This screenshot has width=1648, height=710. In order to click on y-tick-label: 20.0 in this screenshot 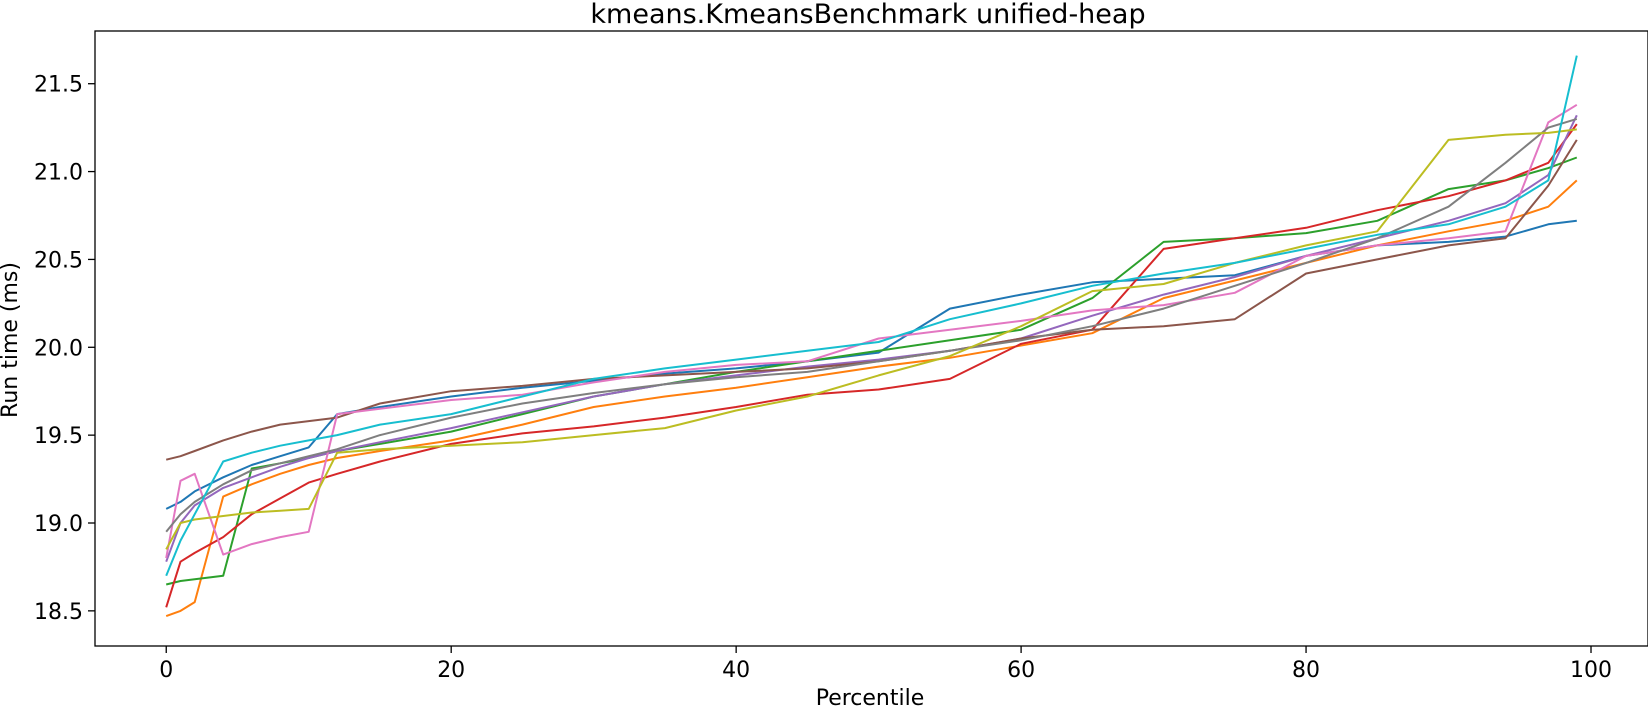, I will do `click(58, 348)`.